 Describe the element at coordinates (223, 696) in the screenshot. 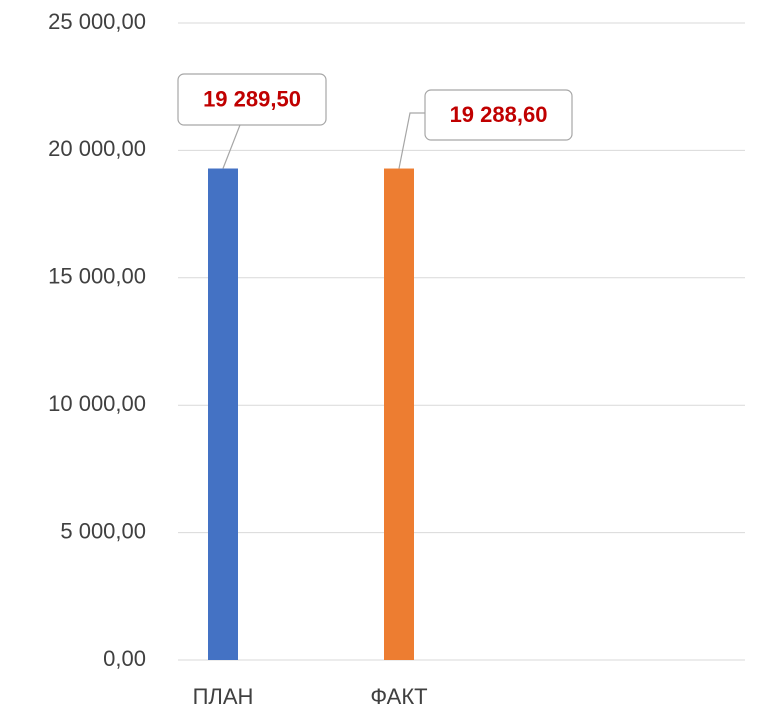

I see `x-tick-label: ПЛАН` at that location.